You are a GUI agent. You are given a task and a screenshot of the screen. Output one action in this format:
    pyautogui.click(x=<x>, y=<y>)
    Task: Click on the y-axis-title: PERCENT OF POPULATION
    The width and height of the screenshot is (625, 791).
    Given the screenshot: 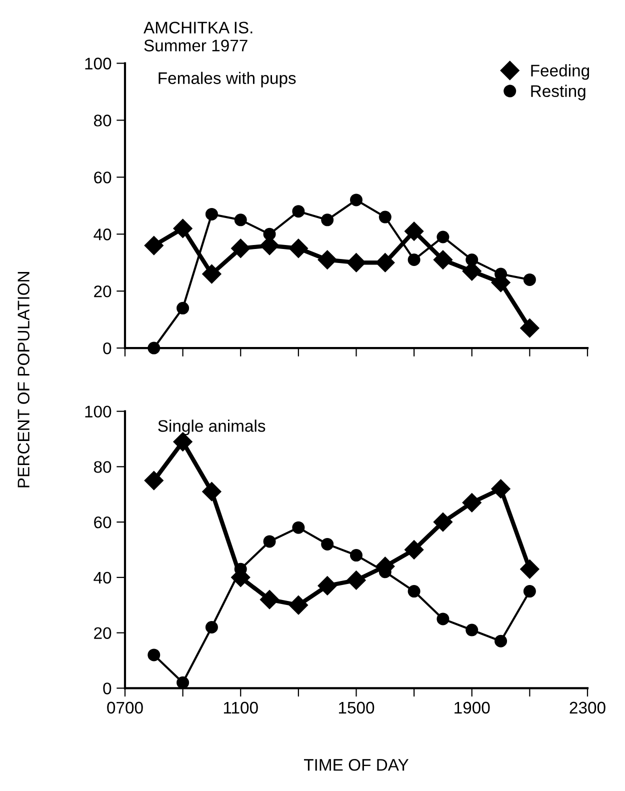 What is the action you would take?
    pyautogui.click(x=24, y=380)
    